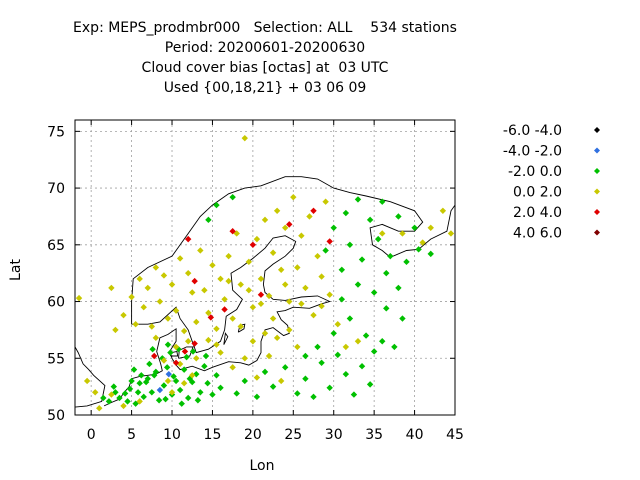 This screenshot has height=480, width=640. Describe the element at coordinates (532, 152) in the screenshot. I see `legend-label: -4.0 -2.0` at that location.